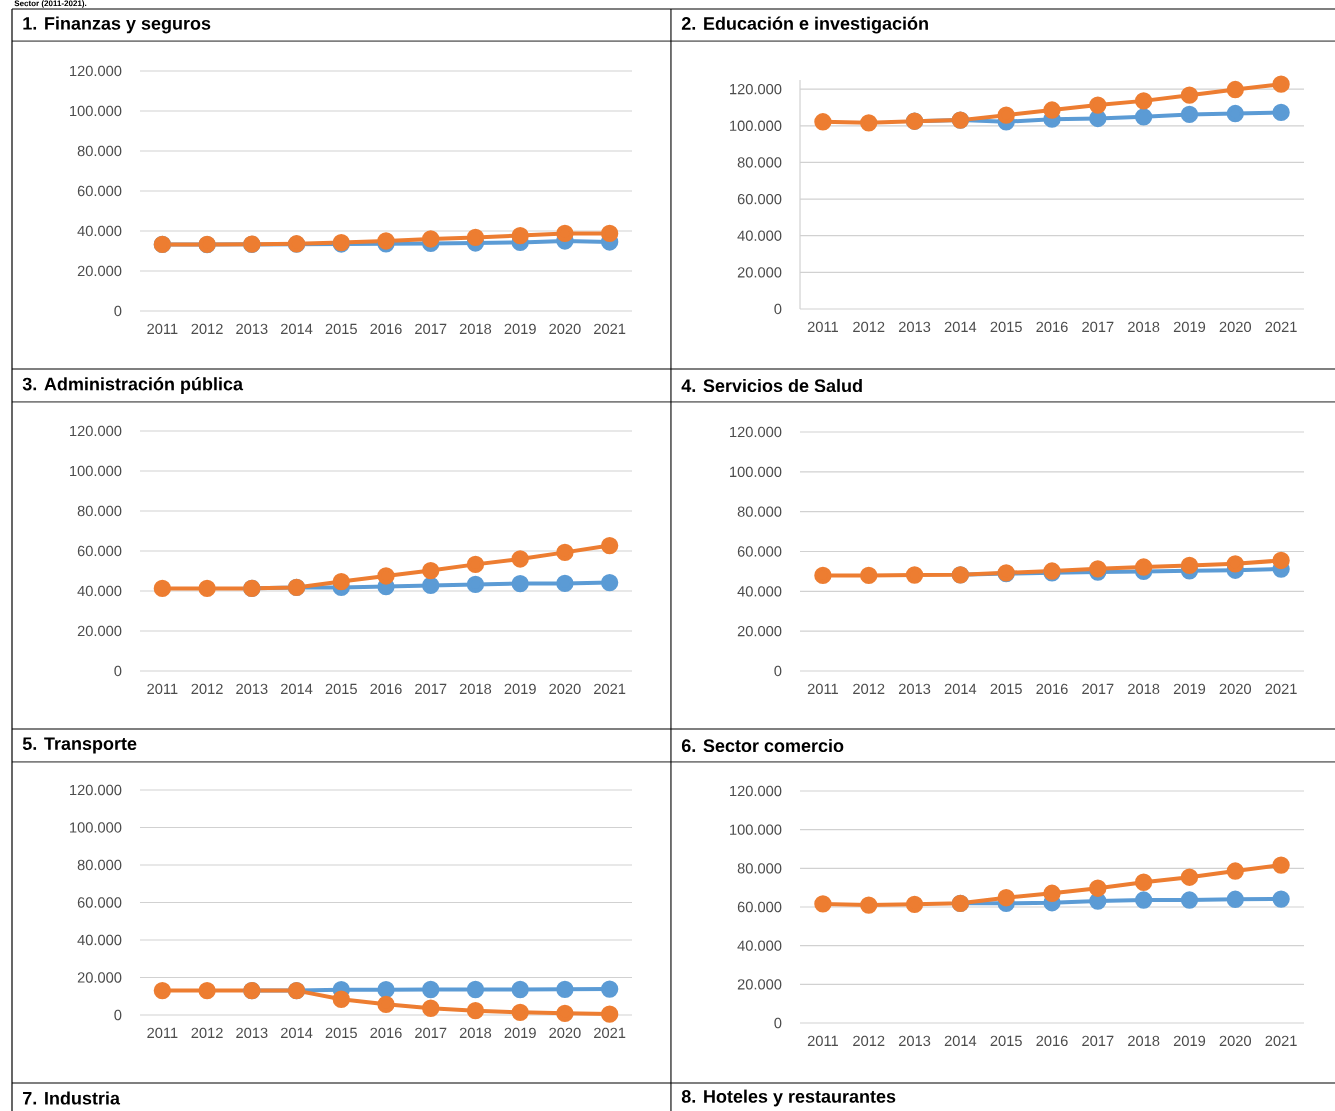  What do you see at coordinates (79, 745) in the screenshot?
I see `chart-title: 5. Transporte` at bounding box center [79, 745].